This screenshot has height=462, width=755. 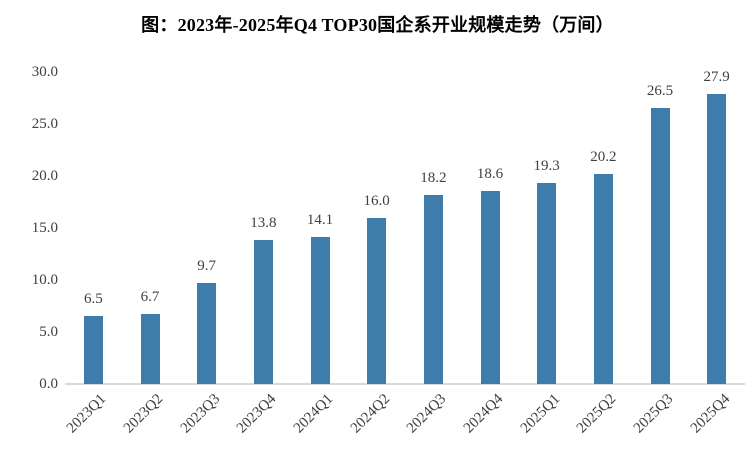 What do you see at coordinates (660, 91) in the screenshot?
I see `bar-value-label: 26.5` at bounding box center [660, 91].